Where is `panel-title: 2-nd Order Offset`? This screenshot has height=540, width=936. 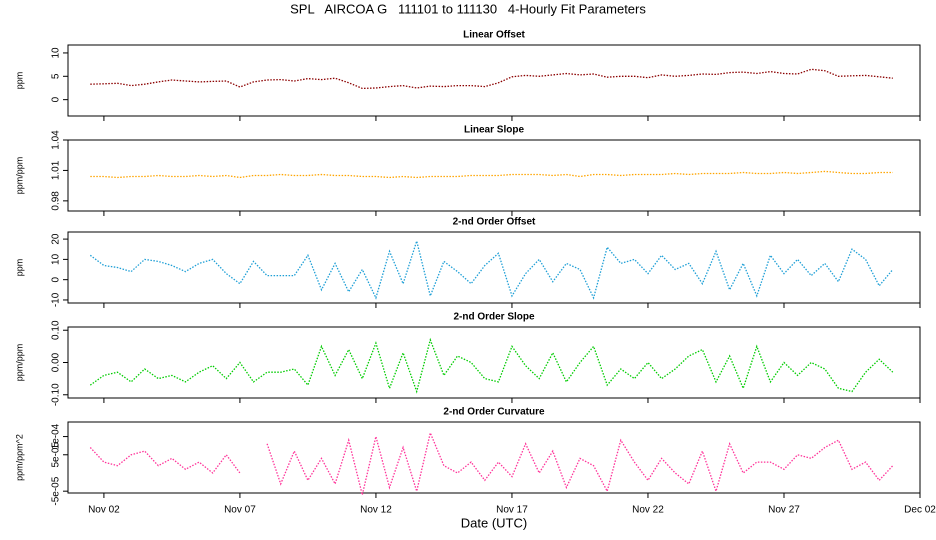 panel-title: 2-nd Order Offset is located at coordinates (494, 222).